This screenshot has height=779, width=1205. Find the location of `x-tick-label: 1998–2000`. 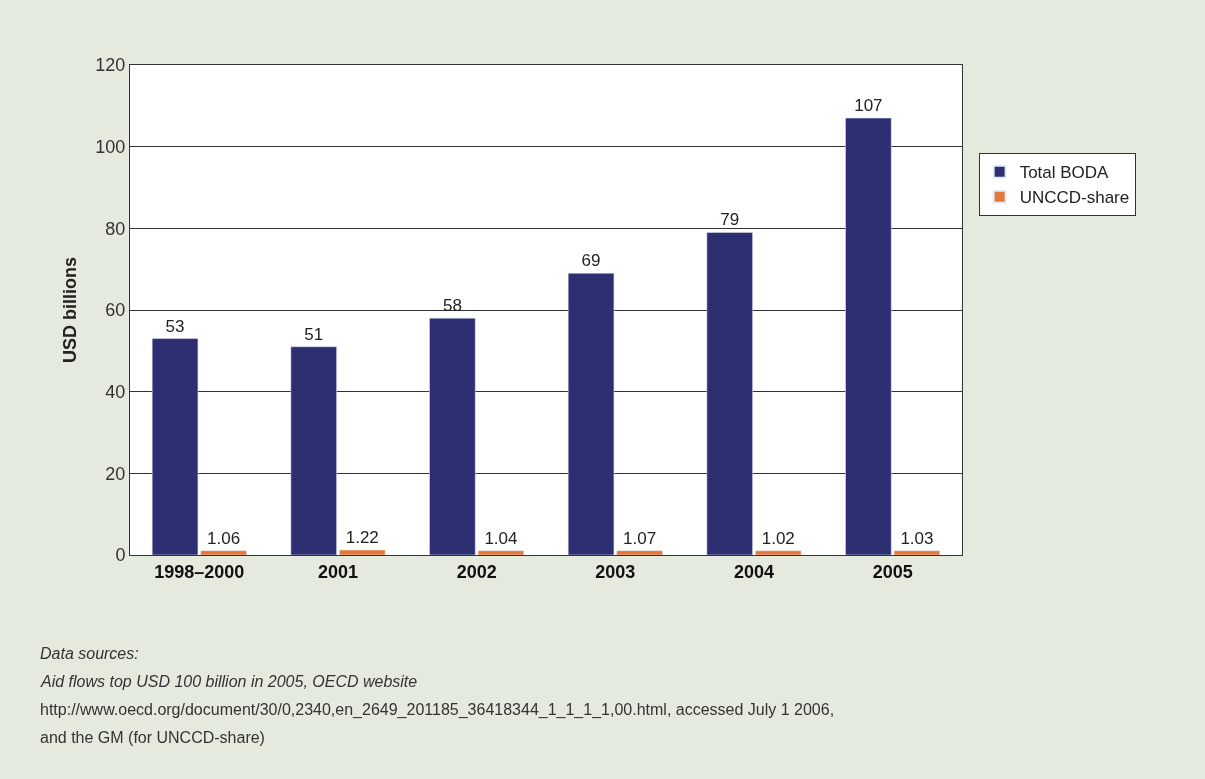

x-tick-label: 1998–2000 is located at coordinates (199, 571).